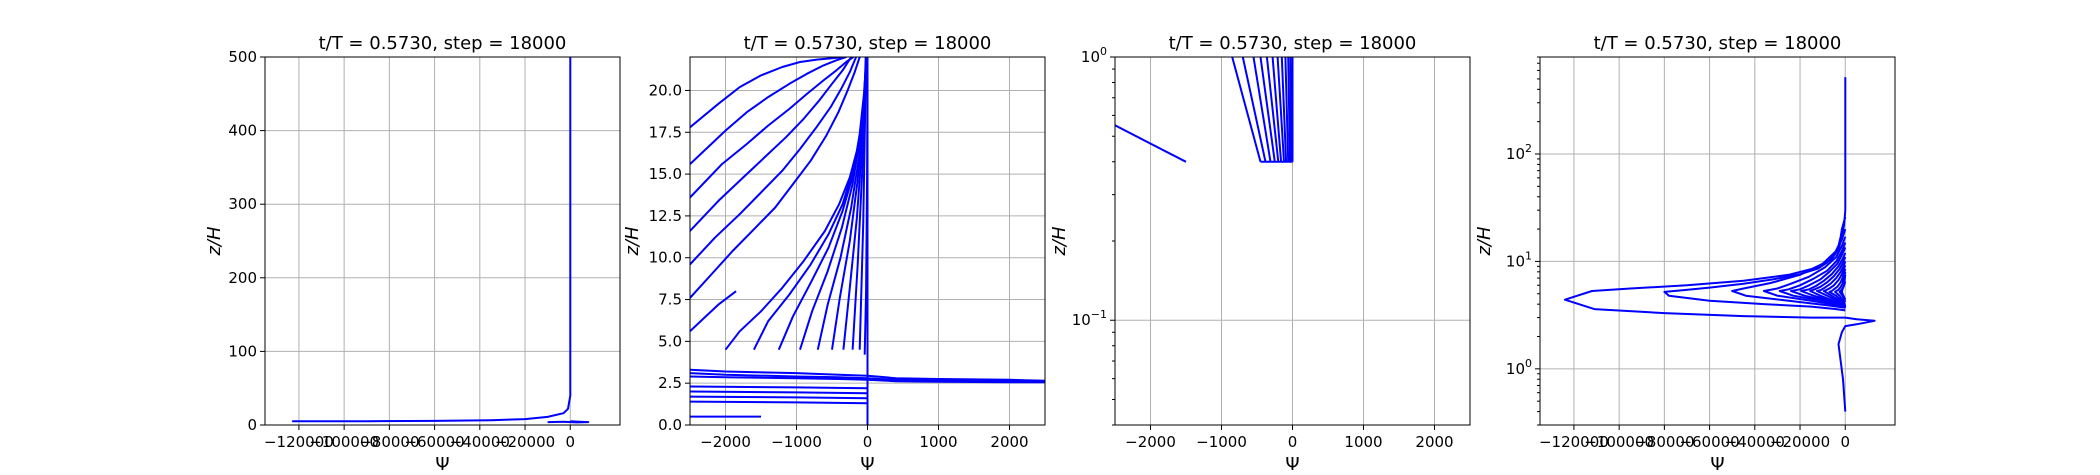 This screenshot has height=475, width=2100. I want to click on panel-1-xtick-label-5: −20000, so click(525, 442).